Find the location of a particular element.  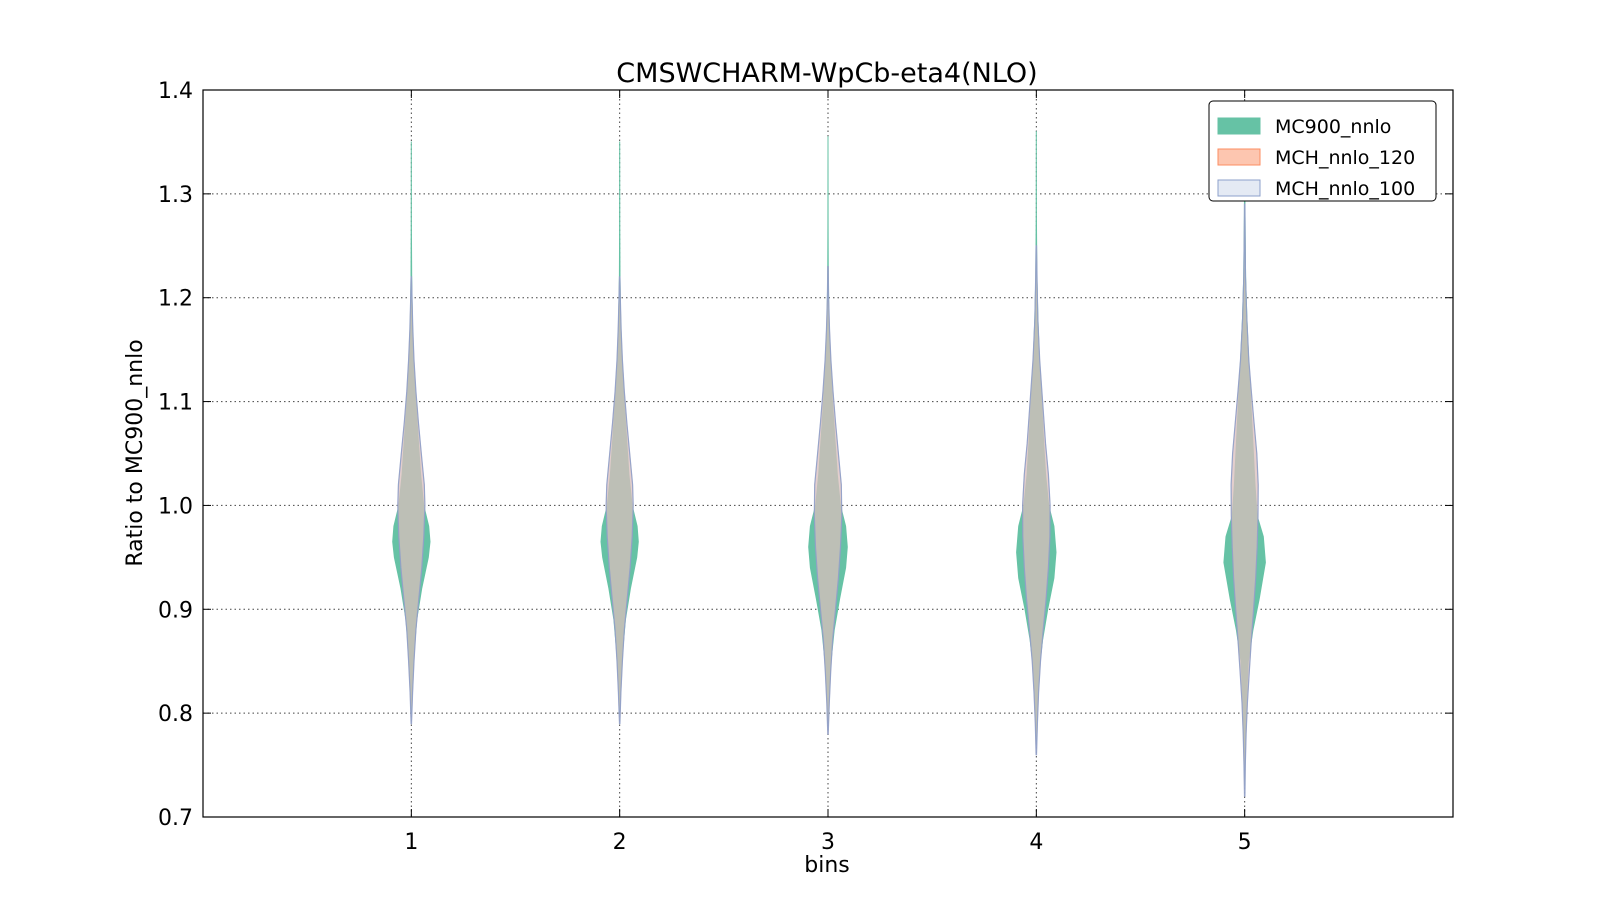

y-tick-label: 0.7 is located at coordinates (175, 818).